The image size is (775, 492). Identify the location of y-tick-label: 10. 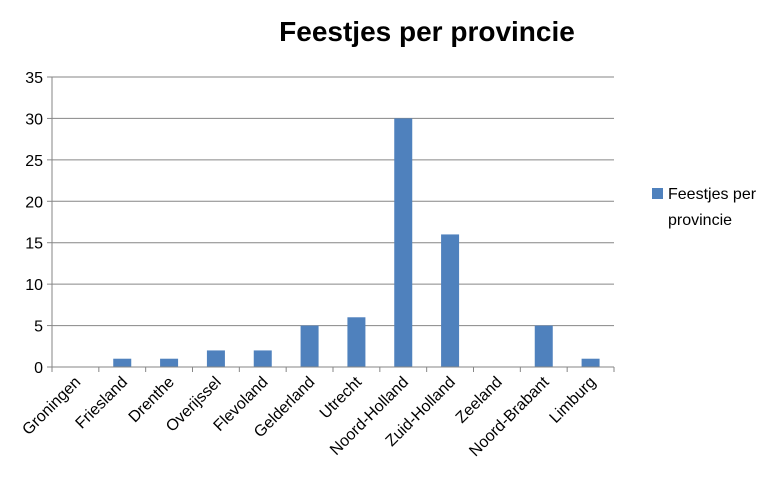
(34, 285).